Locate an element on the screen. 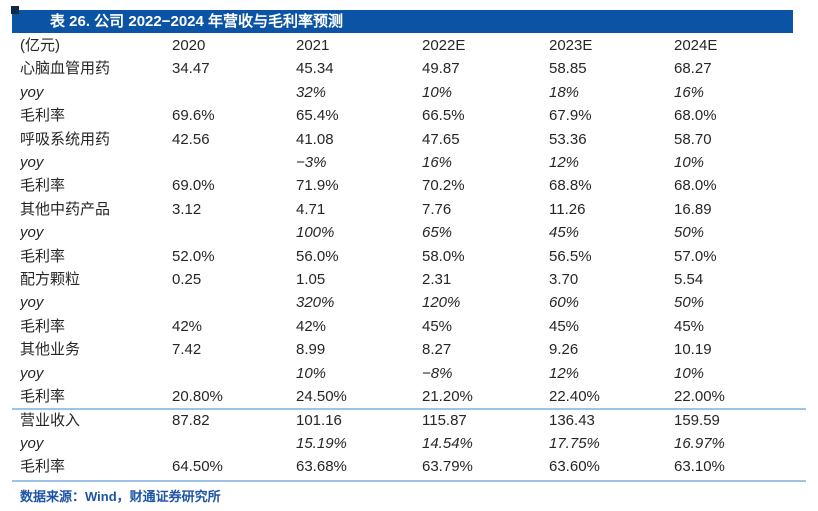  cell-value: 56.5% is located at coordinates (570, 256).